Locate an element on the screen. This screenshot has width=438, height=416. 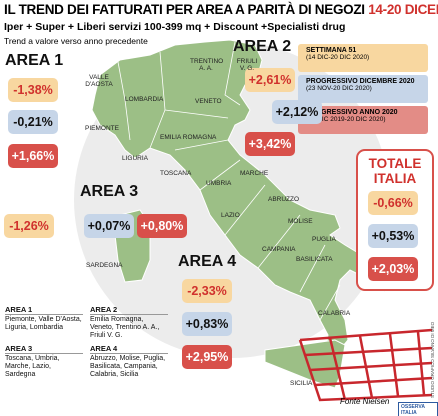
legend-label: PROGRESSIVO ANNO 2020 is located at coordinates (352, 112).